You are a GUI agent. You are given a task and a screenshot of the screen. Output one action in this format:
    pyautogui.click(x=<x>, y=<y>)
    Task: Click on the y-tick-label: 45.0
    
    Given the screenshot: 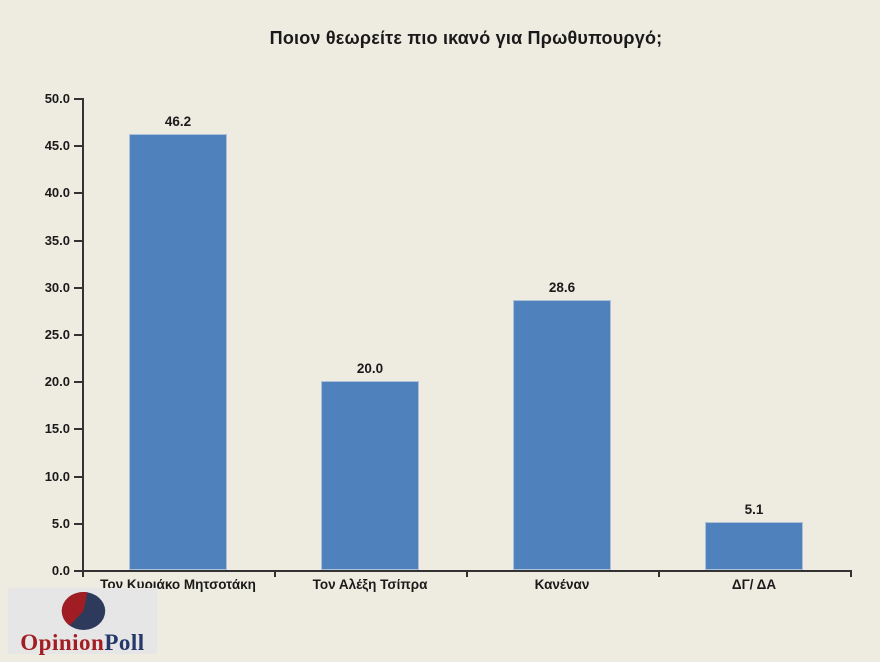 What is the action you would take?
    pyautogui.click(x=57, y=146)
    